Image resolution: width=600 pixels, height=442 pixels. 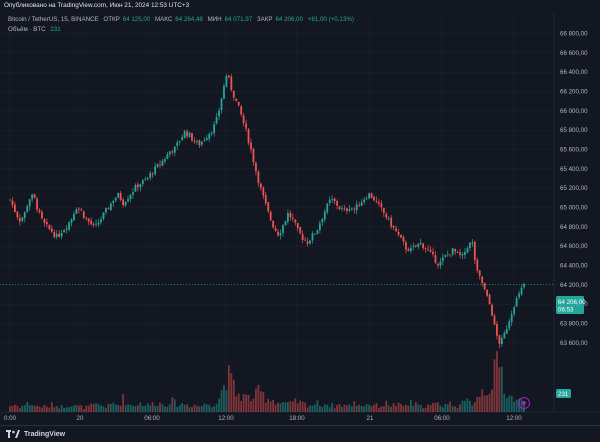 What do you see at coordinates (574, 208) in the screenshot?
I see `price-tick-label: 65 000,00` at bounding box center [574, 208].